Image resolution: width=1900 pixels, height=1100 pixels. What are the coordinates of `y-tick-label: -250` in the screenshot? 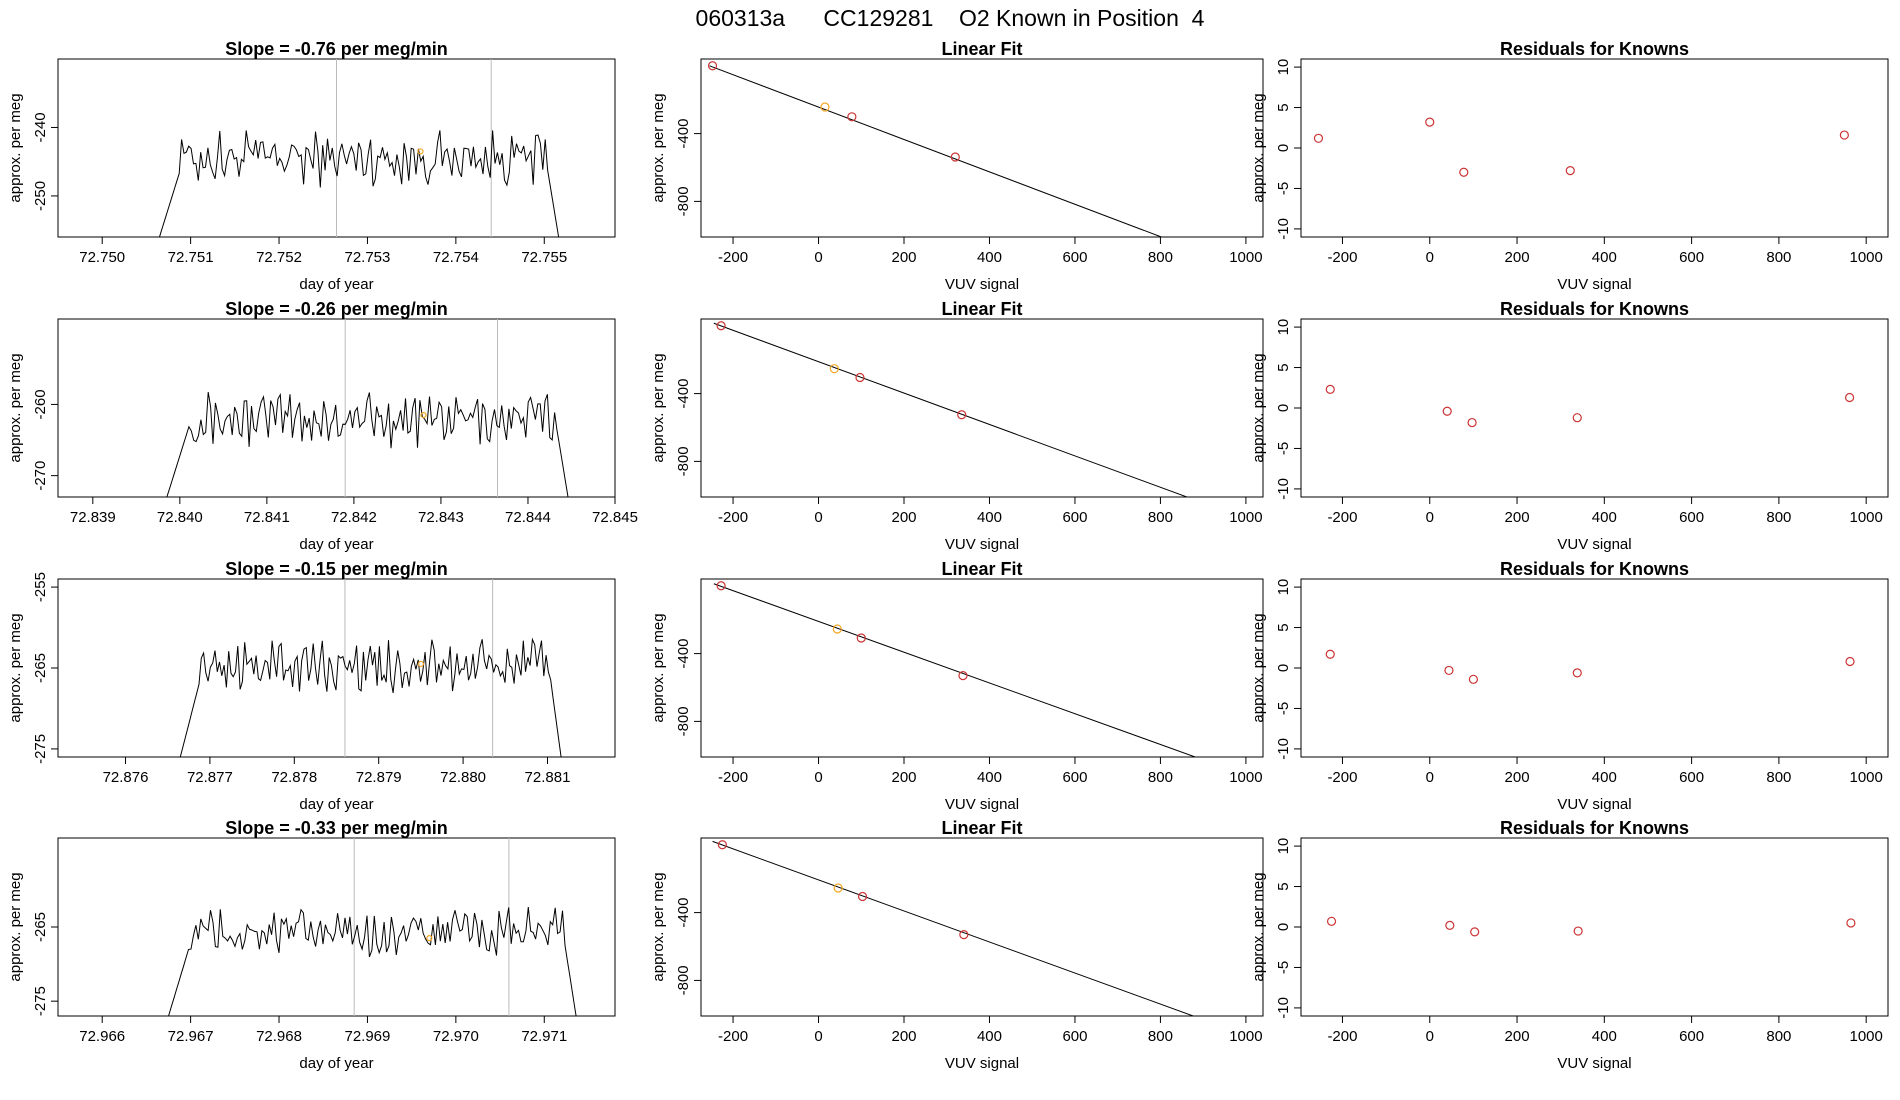 It's located at (40, 196).